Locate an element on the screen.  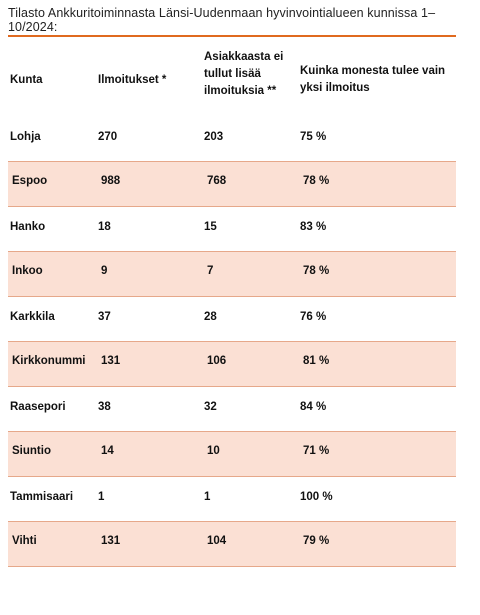
cell-ei-lisaa: 768 is located at coordinates (217, 181).